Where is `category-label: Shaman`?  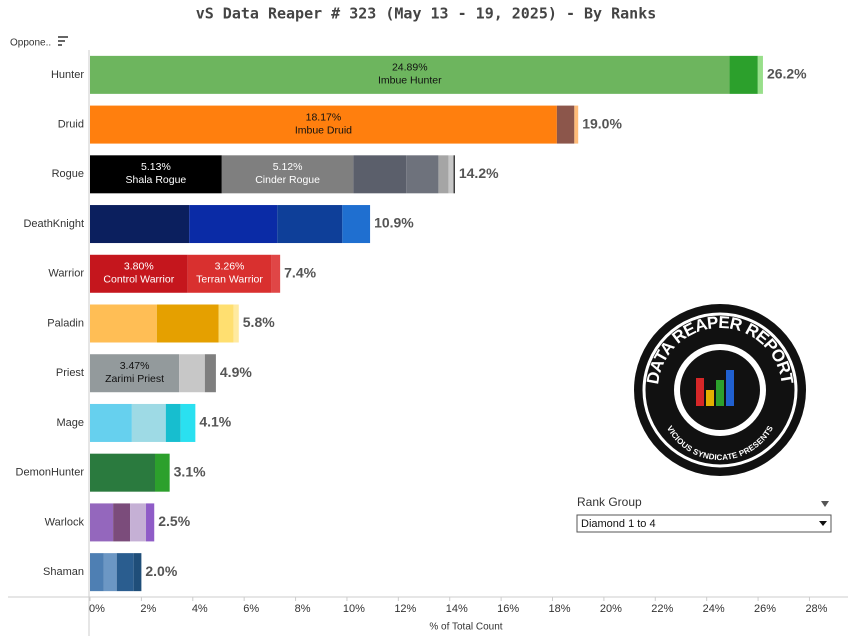
category-label: Shaman is located at coordinates (63, 572).